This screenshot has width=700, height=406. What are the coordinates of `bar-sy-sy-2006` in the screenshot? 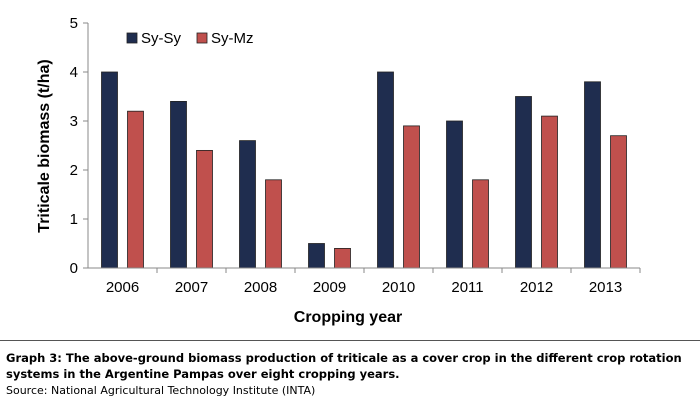 It's located at (109, 170).